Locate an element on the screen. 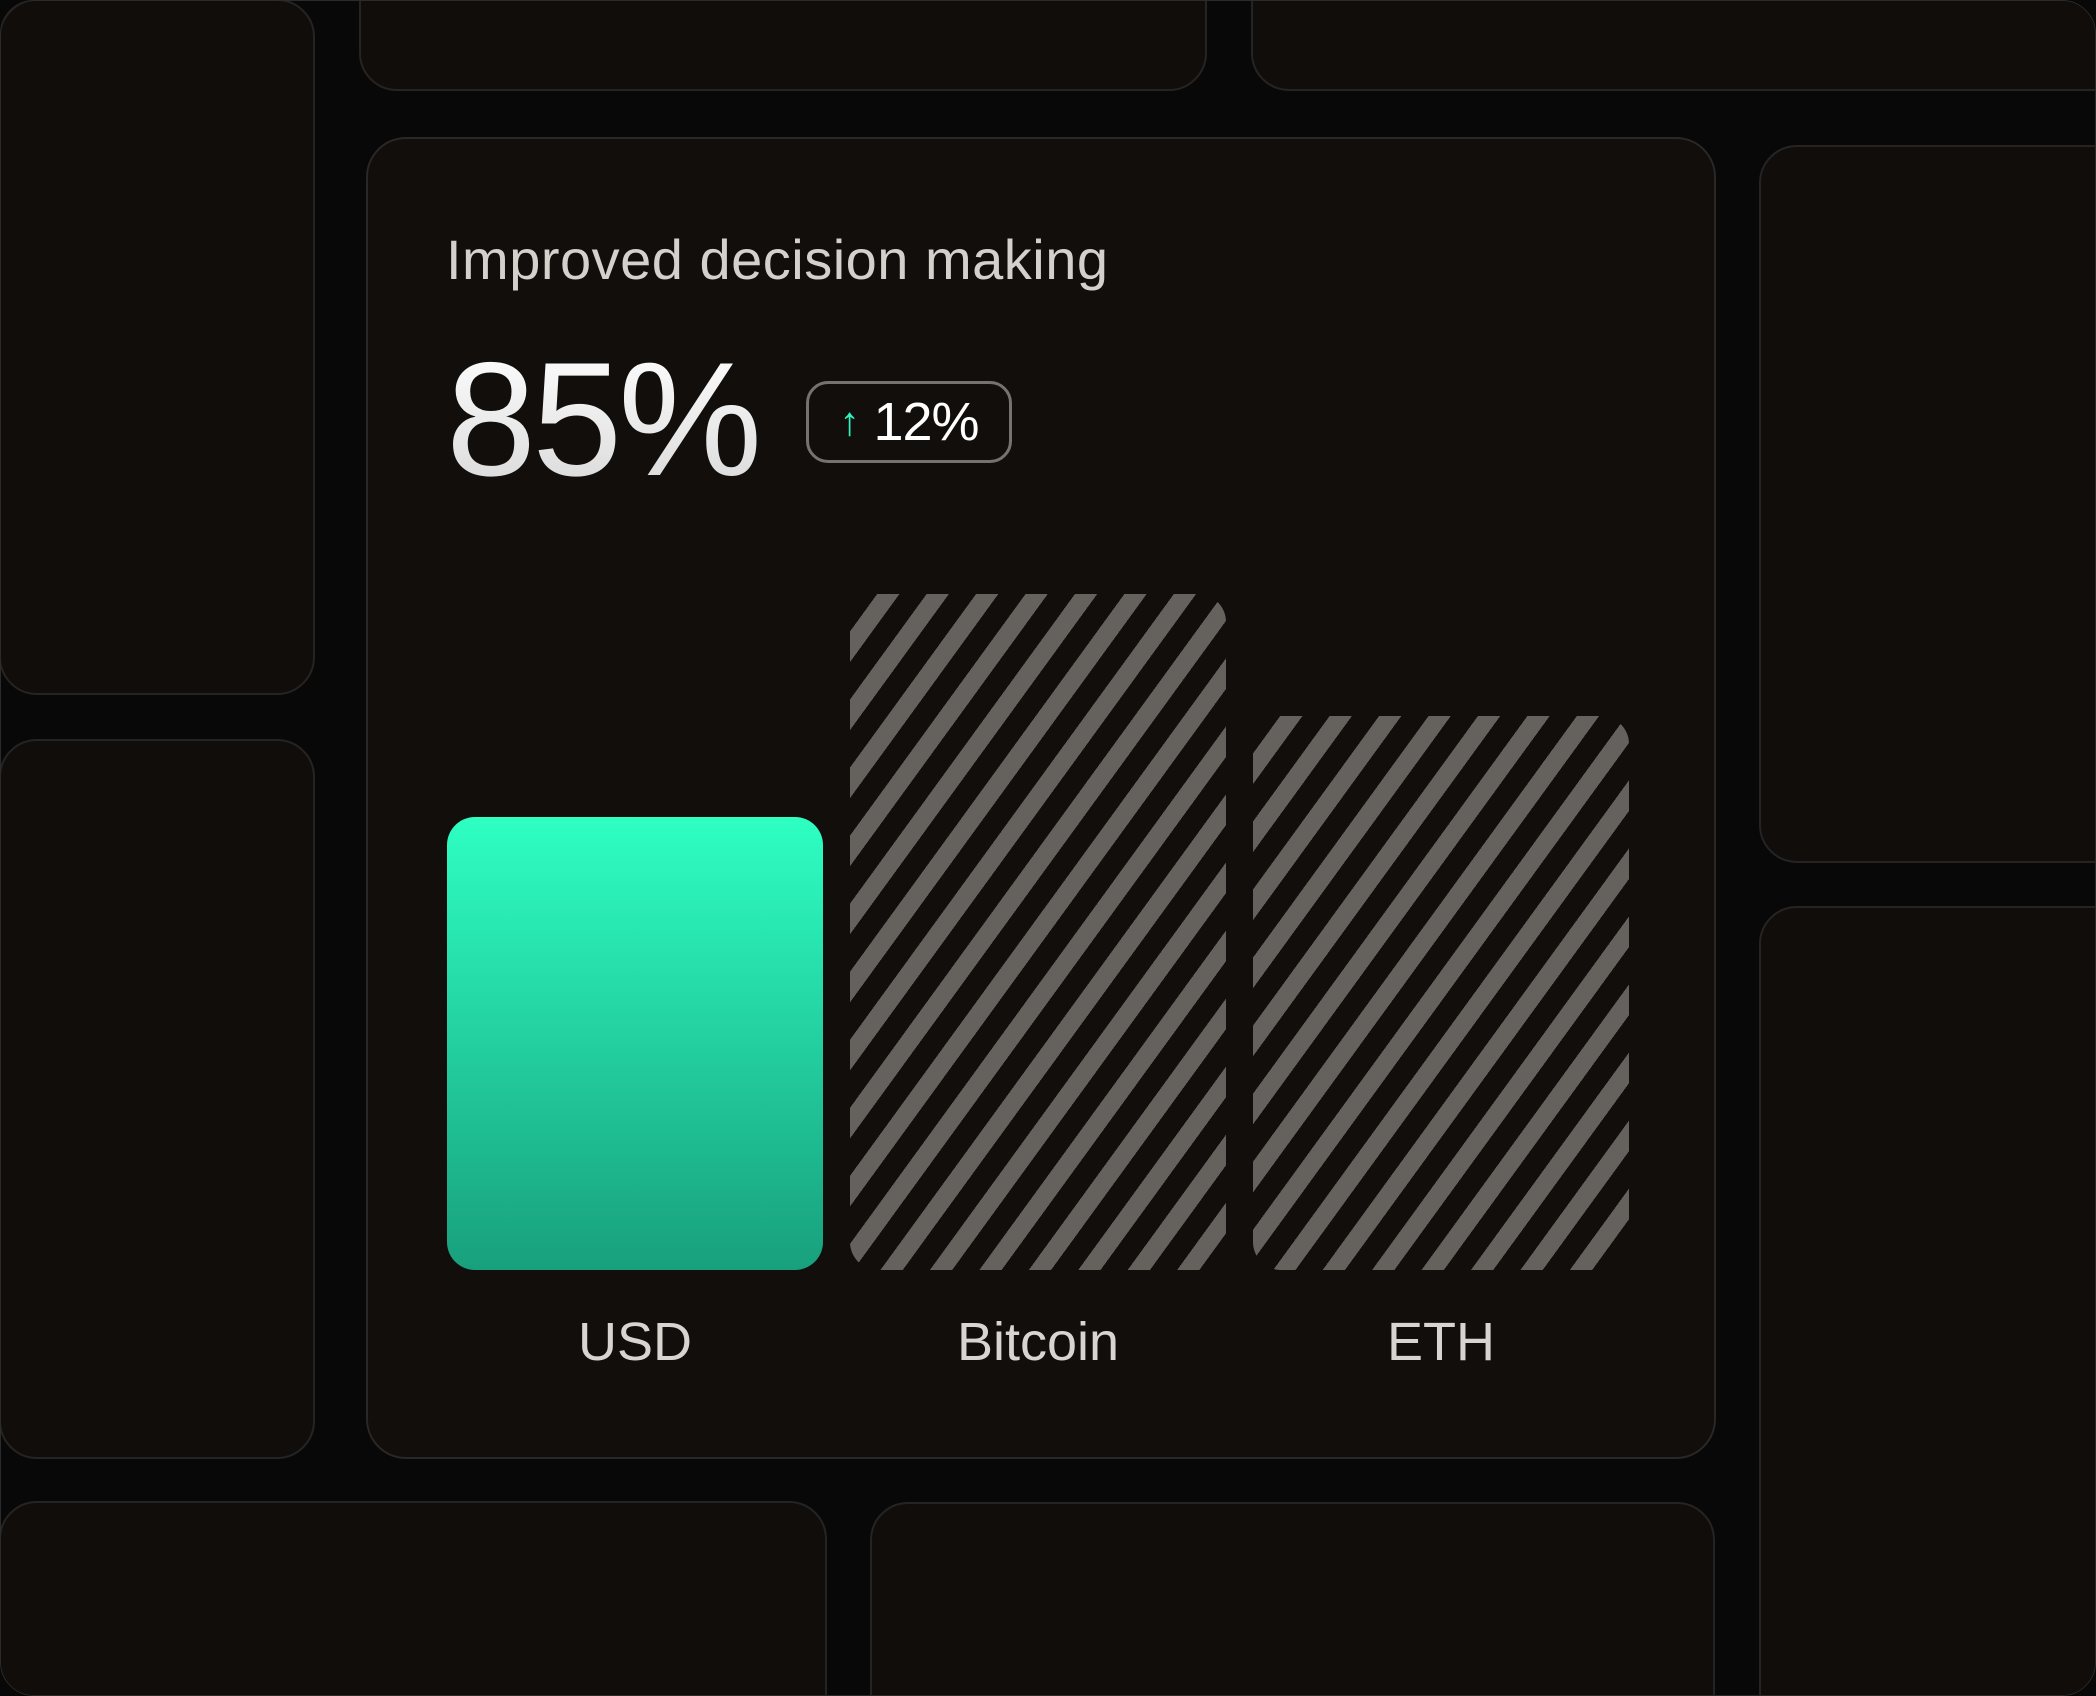 This screenshot has height=1696, width=2096. bar-bitcoin is located at coordinates (1038, 932).